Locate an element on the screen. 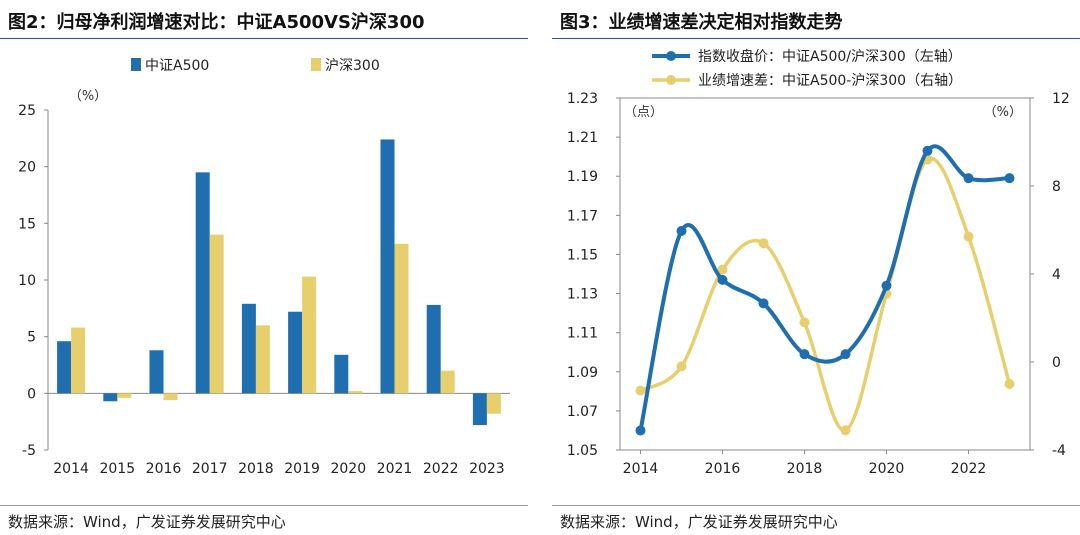  y-left-tick-label: 1.13 is located at coordinates (582, 295).